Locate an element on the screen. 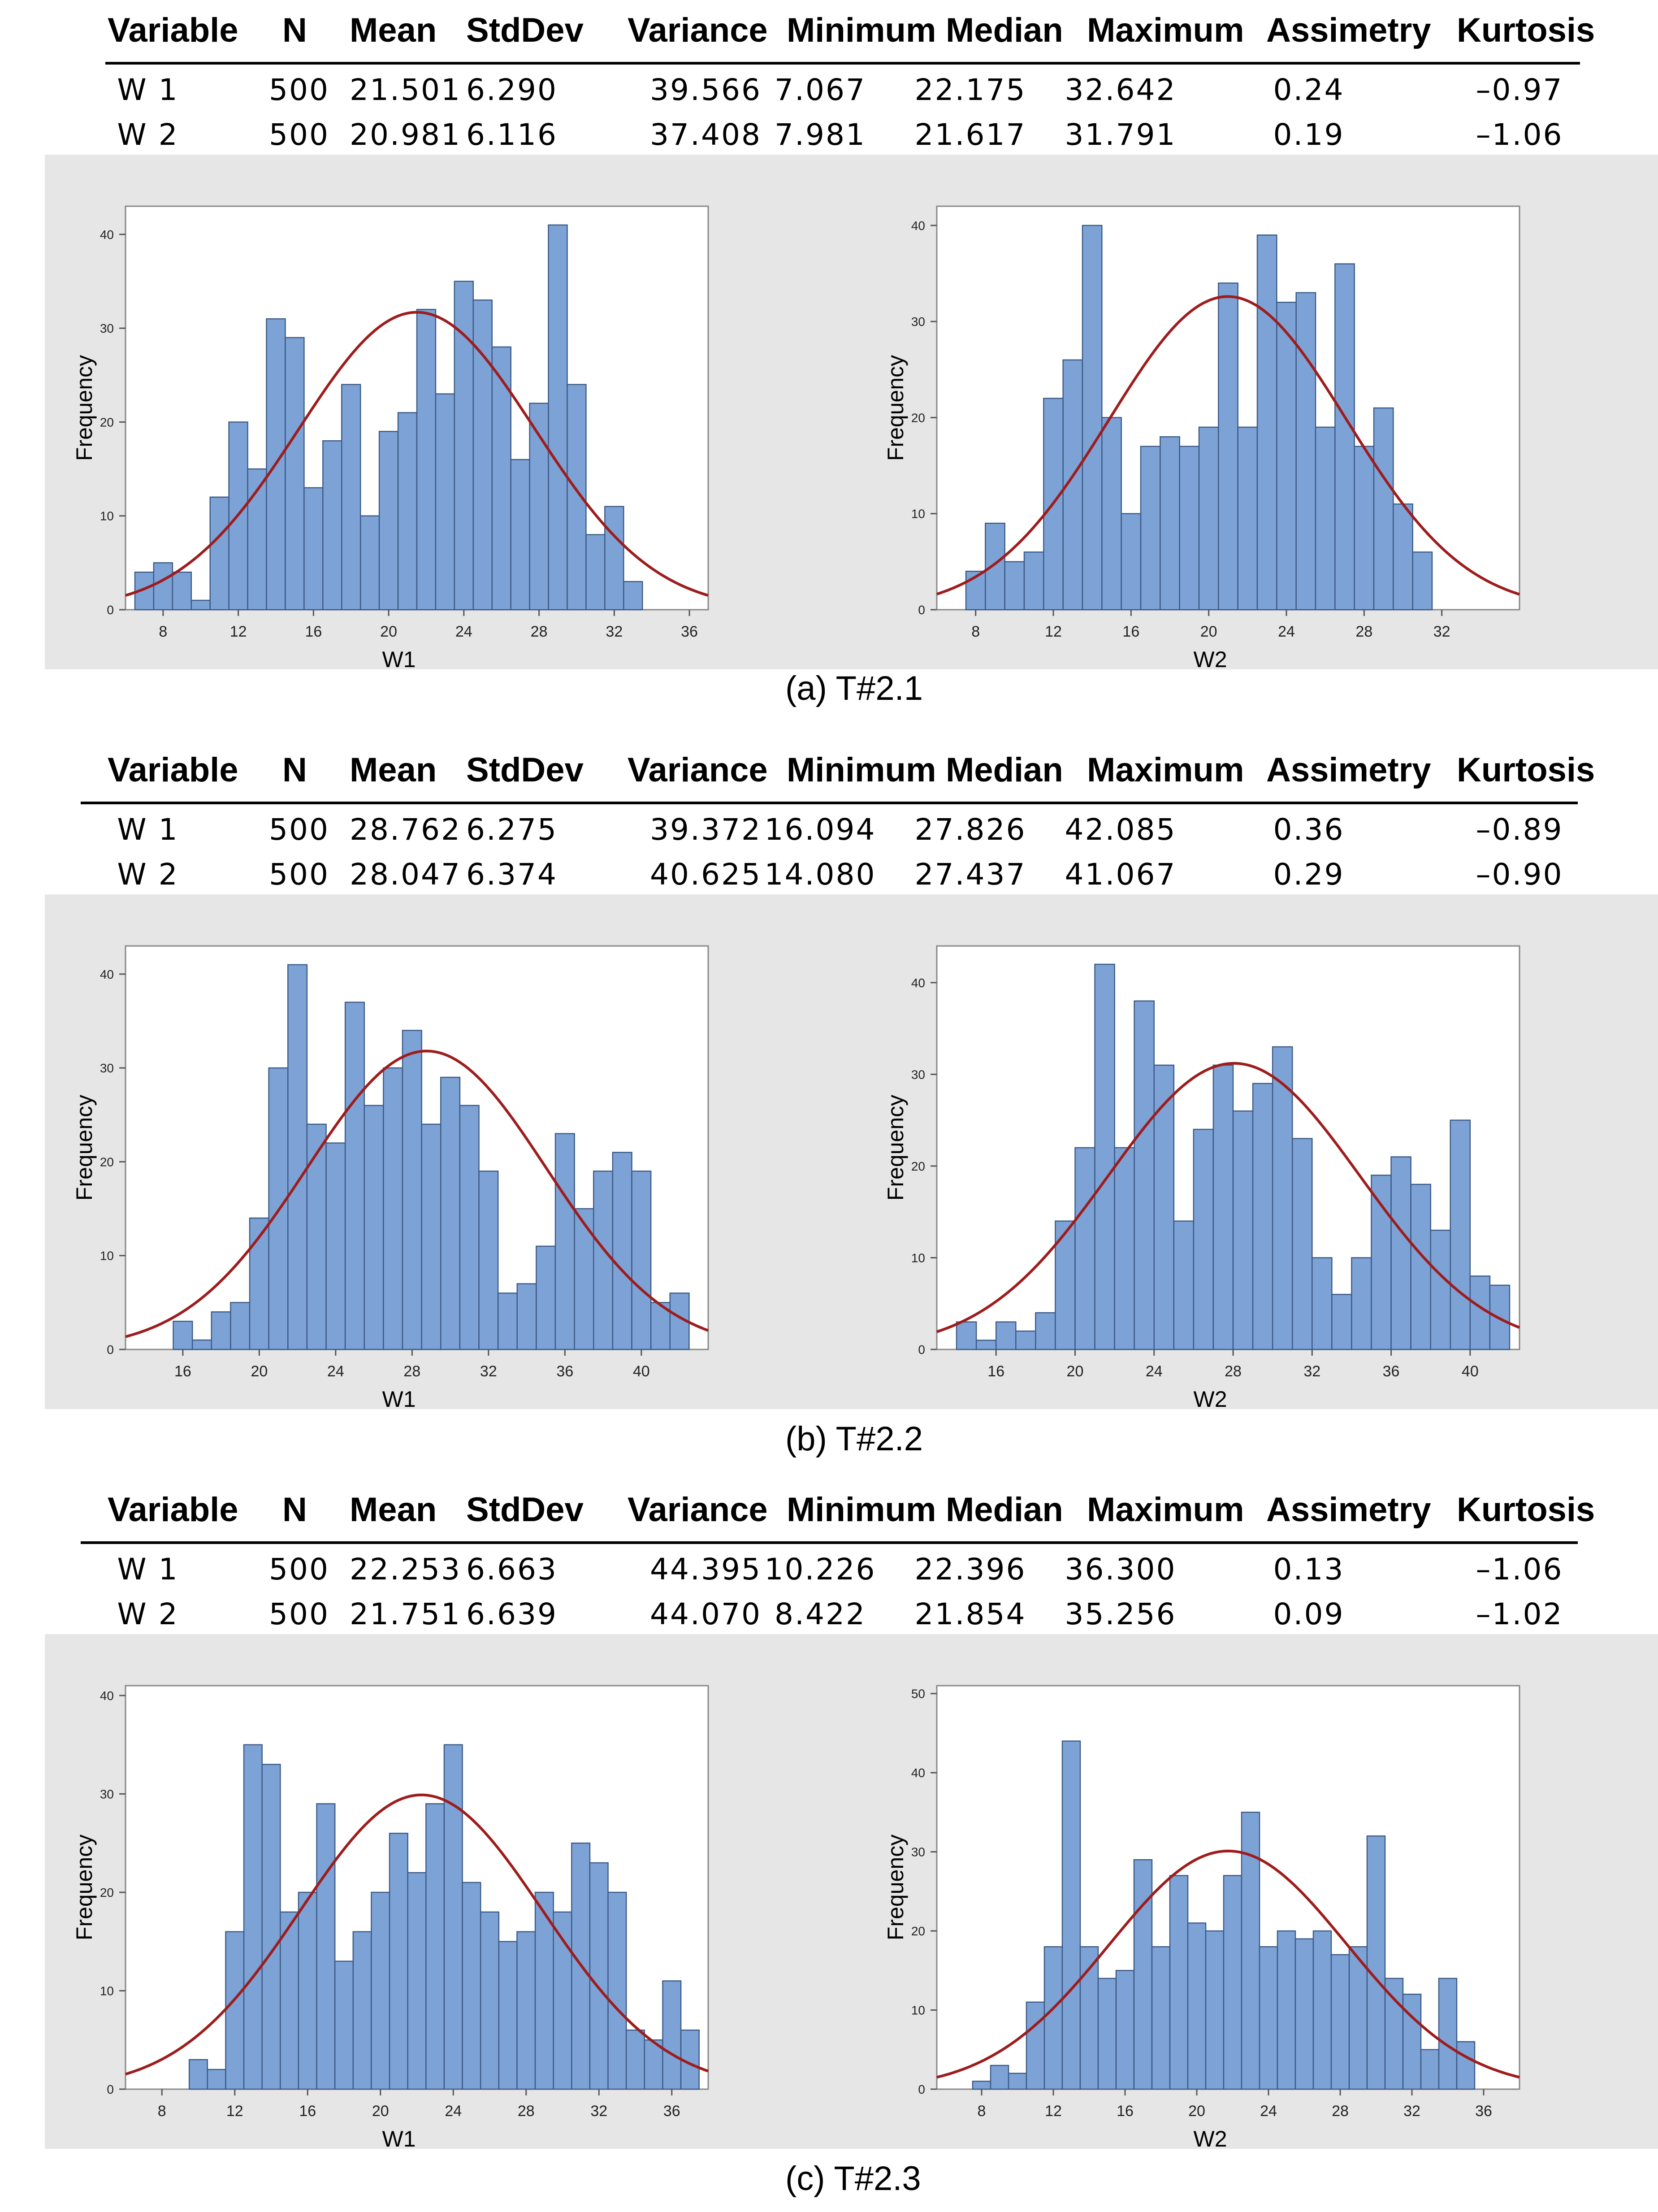  table-cell: 42.085 is located at coordinates (1121, 829).